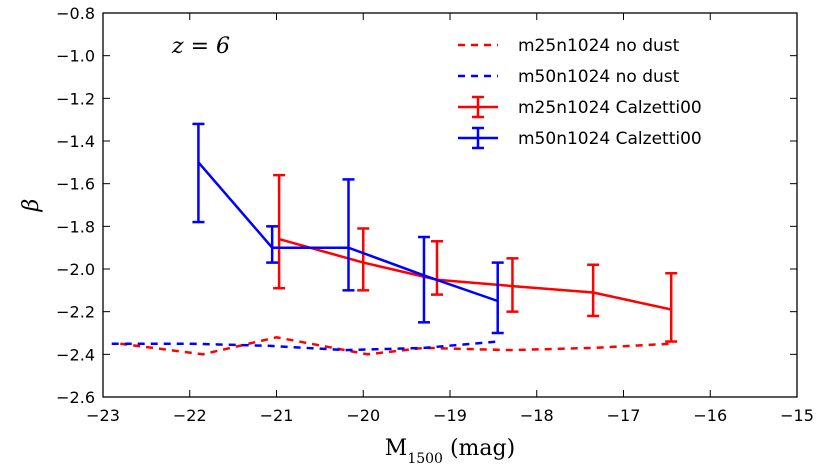  I want to click on y-tick-label: −2.4, so click(75, 354).